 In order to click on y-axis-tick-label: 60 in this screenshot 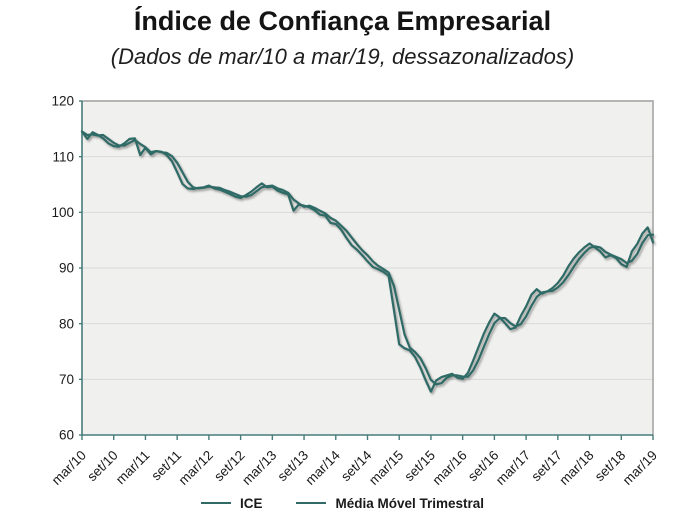, I will do `click(66, 435)`.